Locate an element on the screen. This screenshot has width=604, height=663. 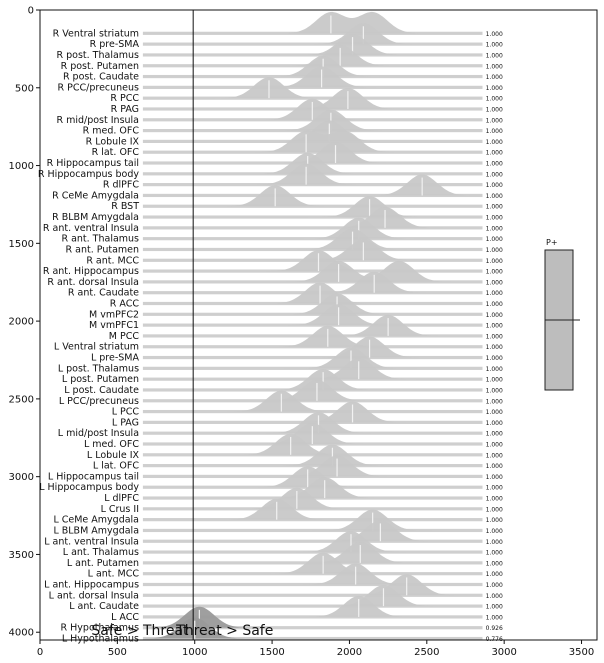
roi-label: M vmPFC2 is located at coordinates (114, 314).